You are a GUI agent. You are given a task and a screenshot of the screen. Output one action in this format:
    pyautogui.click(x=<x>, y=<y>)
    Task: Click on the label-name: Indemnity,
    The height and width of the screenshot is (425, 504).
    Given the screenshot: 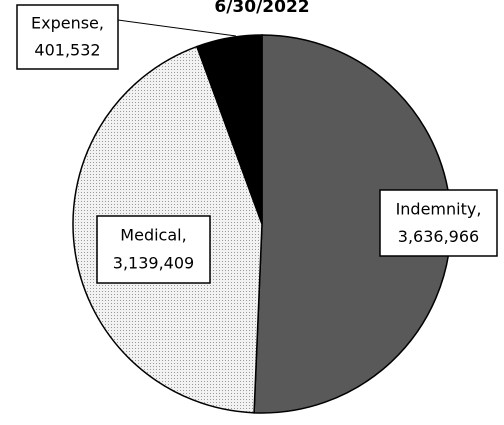 What is the action you would take?
    pyautogui.click(x=439, y=208)
    